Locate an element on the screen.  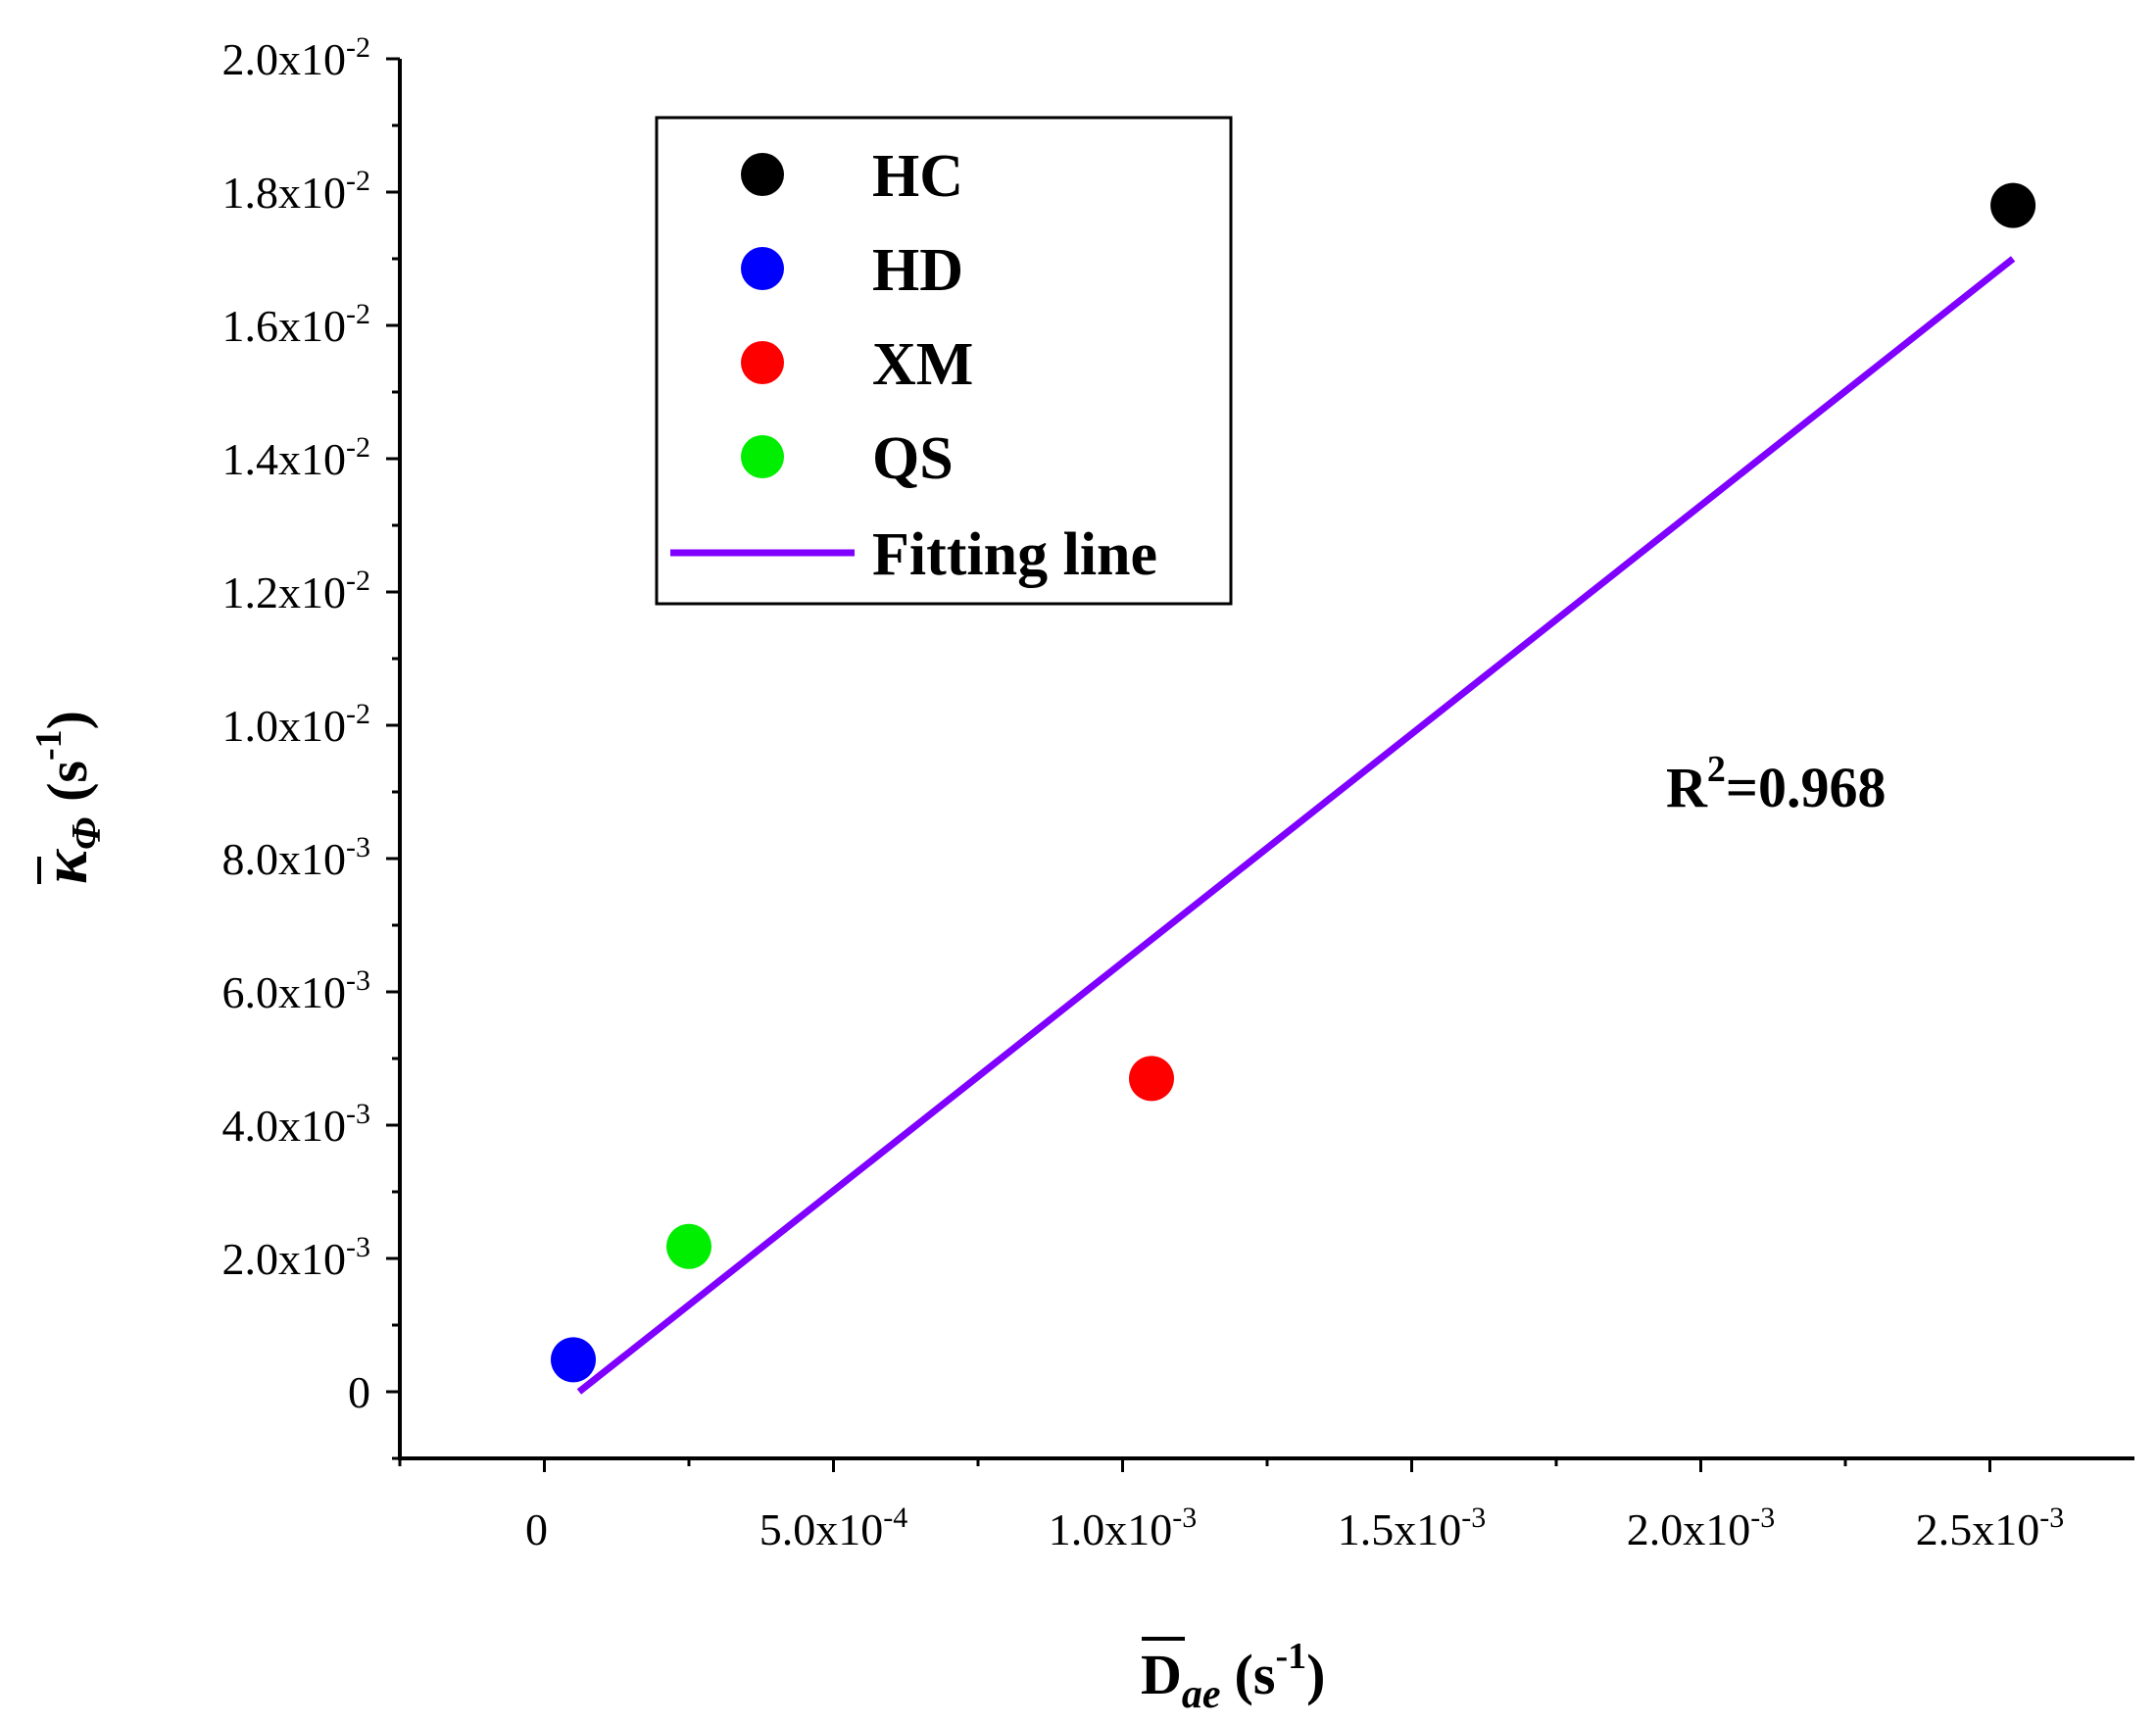
legend-label-xm: XM is located at coordinates (922, 364).